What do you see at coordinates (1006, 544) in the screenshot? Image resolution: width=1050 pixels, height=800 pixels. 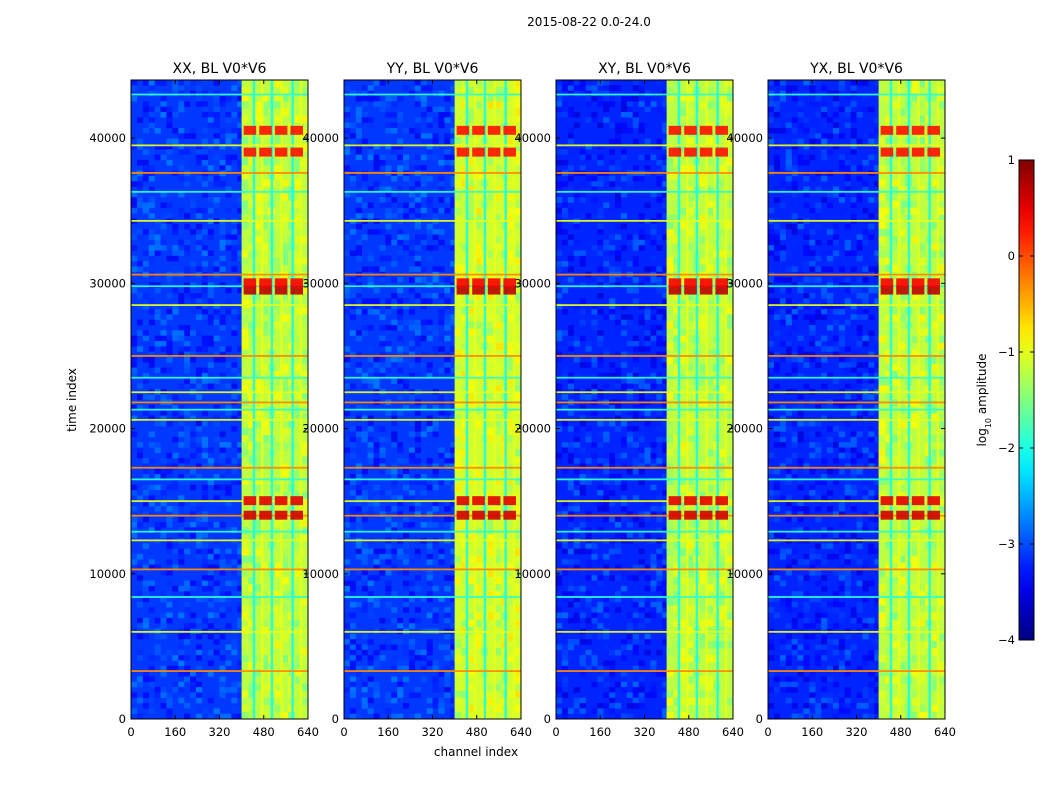 I see `colorbar-tick-label: −3` at bounding box center [1006, 544].